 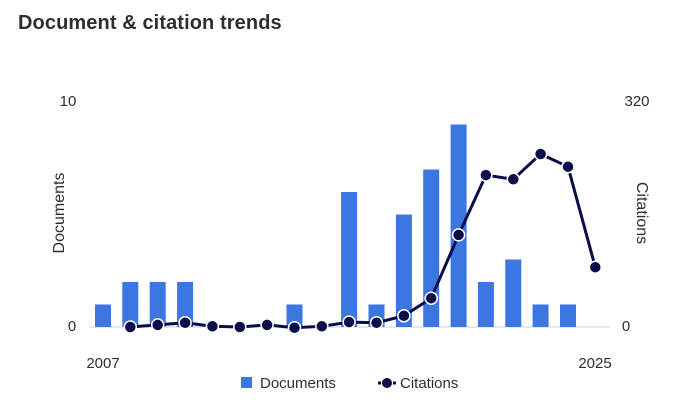 I want to click on documents-bar-2009, so click(x=157, y=304).